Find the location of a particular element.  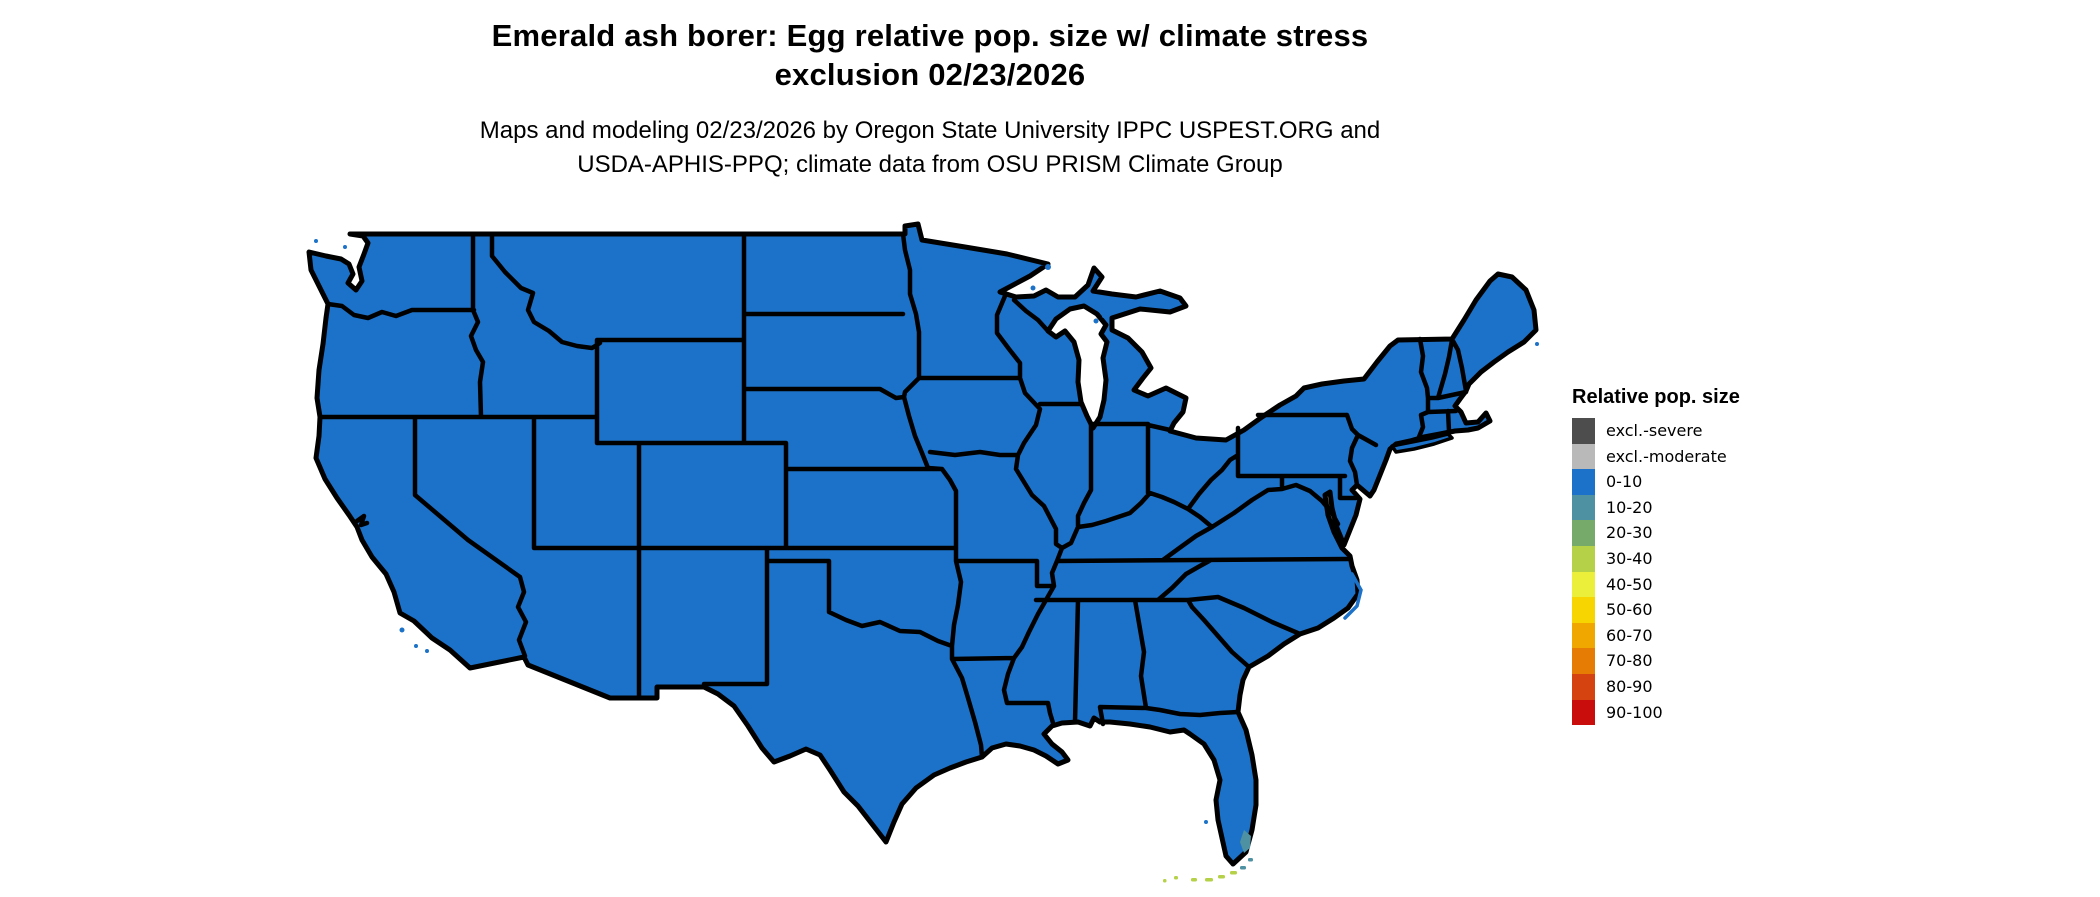

legend-item-label: 60-70 is located at coordinates (1629, 635).